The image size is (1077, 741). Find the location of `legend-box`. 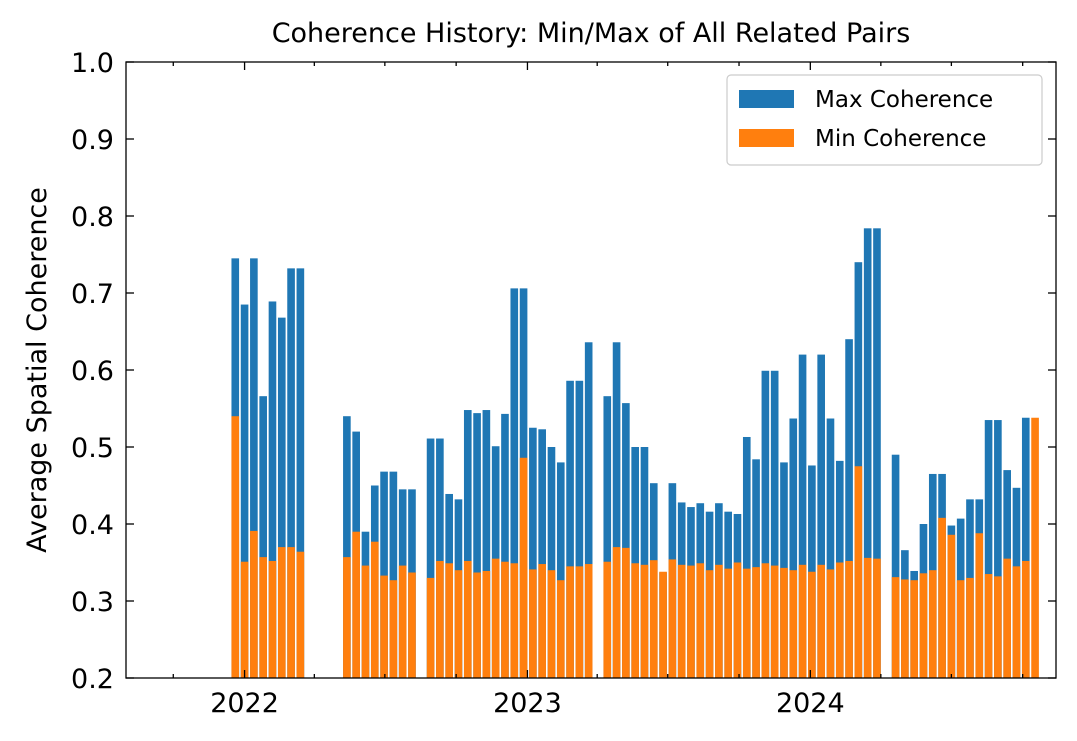

legend-box is located at coordinates (884, 120).